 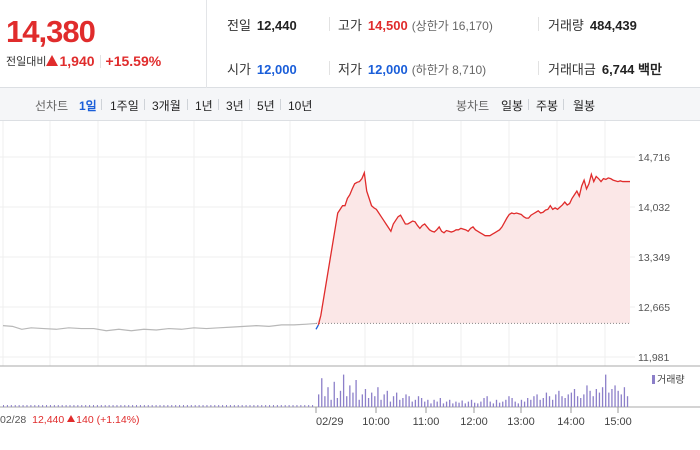 What do you see at coordinates (571, 422) in the screenshot?
I see `x-tick-label: 14:00` at bounding box center [571, 422].